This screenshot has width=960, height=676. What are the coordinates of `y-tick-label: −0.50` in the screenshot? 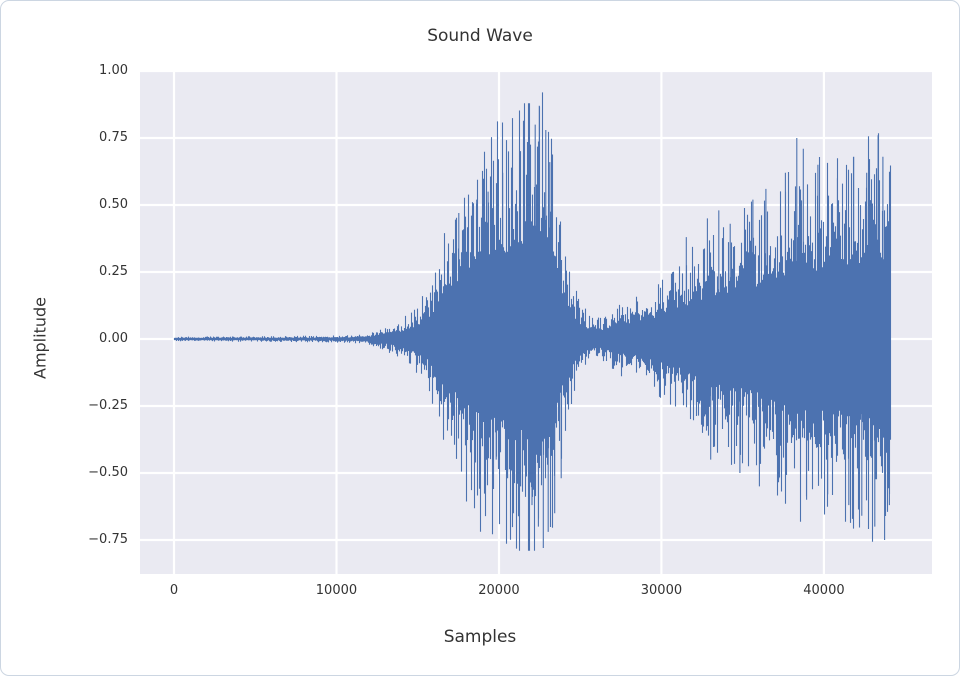 It's located at (108, 472).